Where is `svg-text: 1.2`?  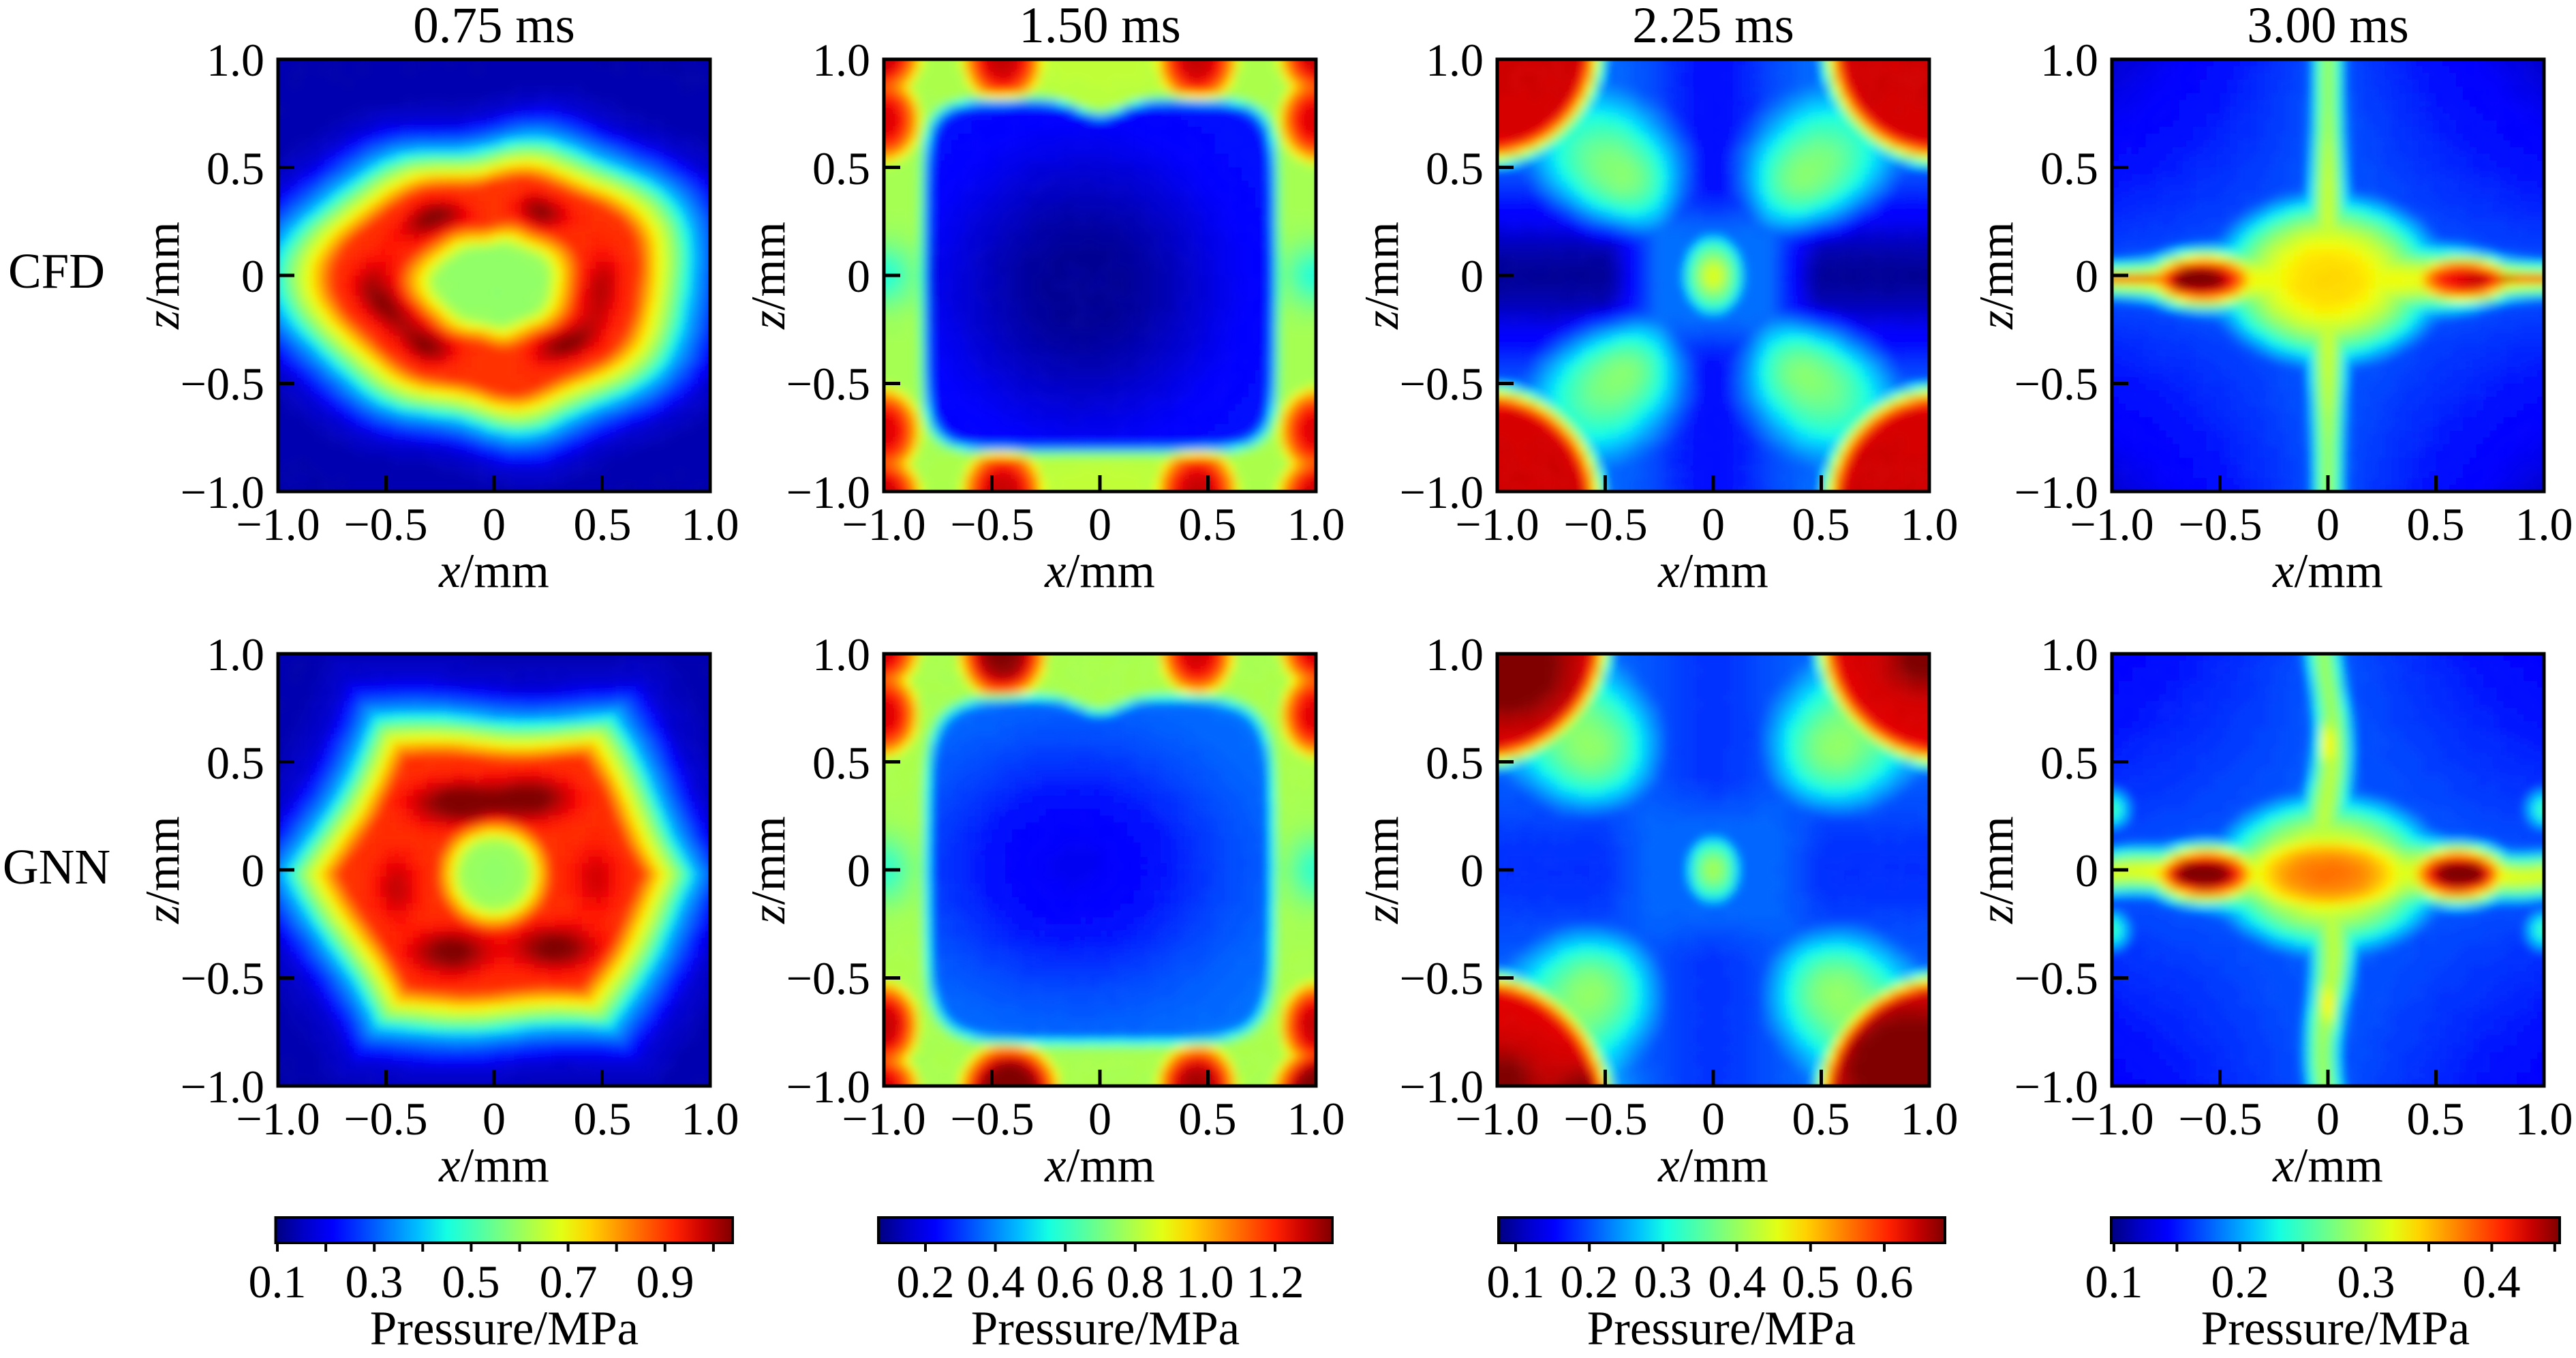
svg-text: 1.2 is located at coordinates (1275, 1282).